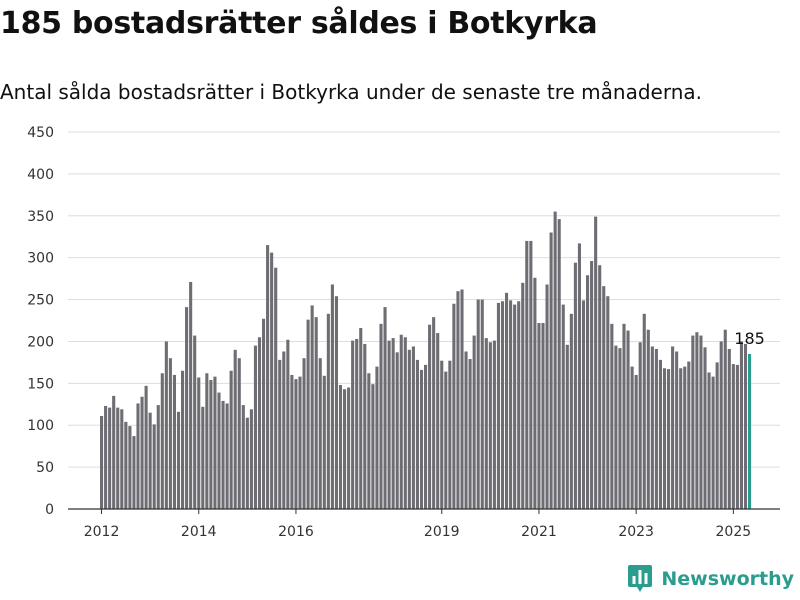  I want to click on x-tick-label: 2016, so click(296, 532).